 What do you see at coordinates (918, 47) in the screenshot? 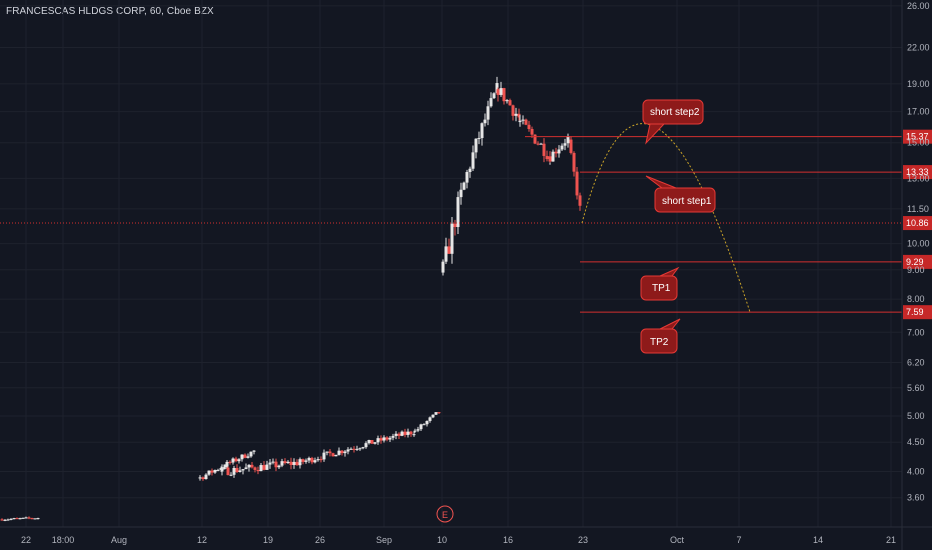
I see `price-tick-label: 22.00` at bounding box center [918, 47].